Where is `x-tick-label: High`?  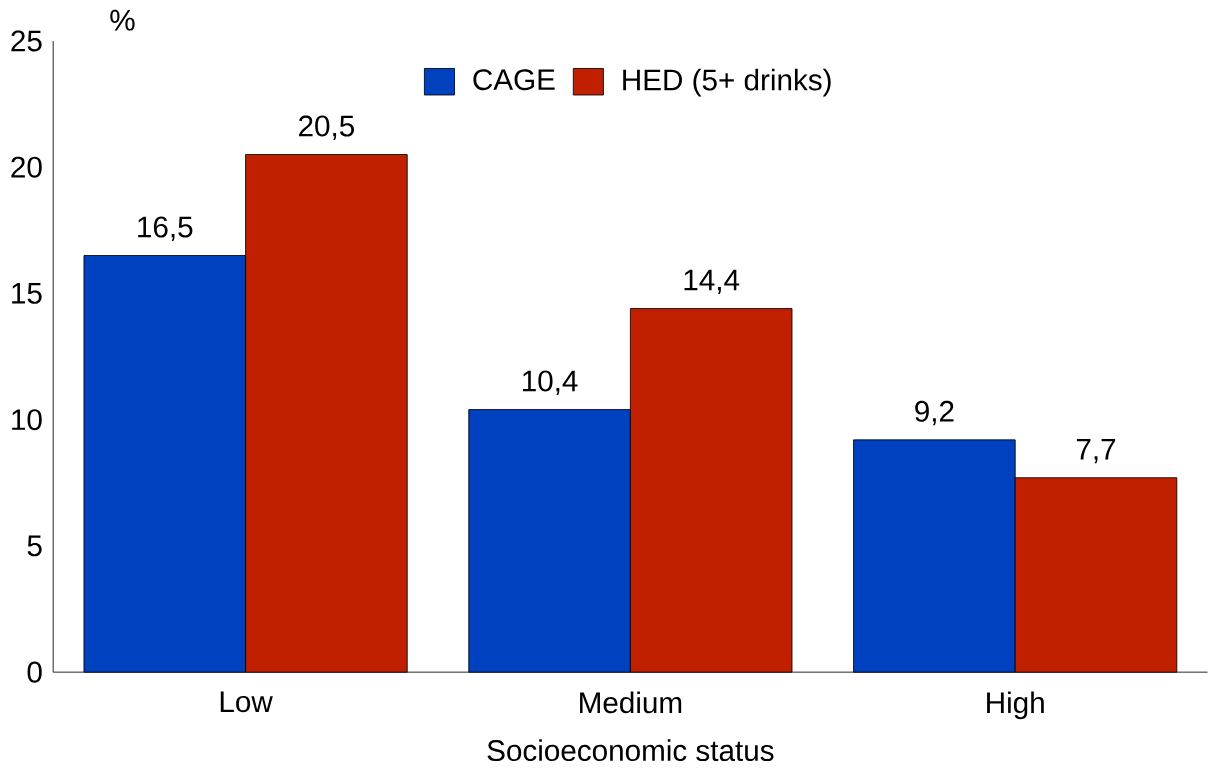 x-tick-label: High is located at coordinates (1015, 705).